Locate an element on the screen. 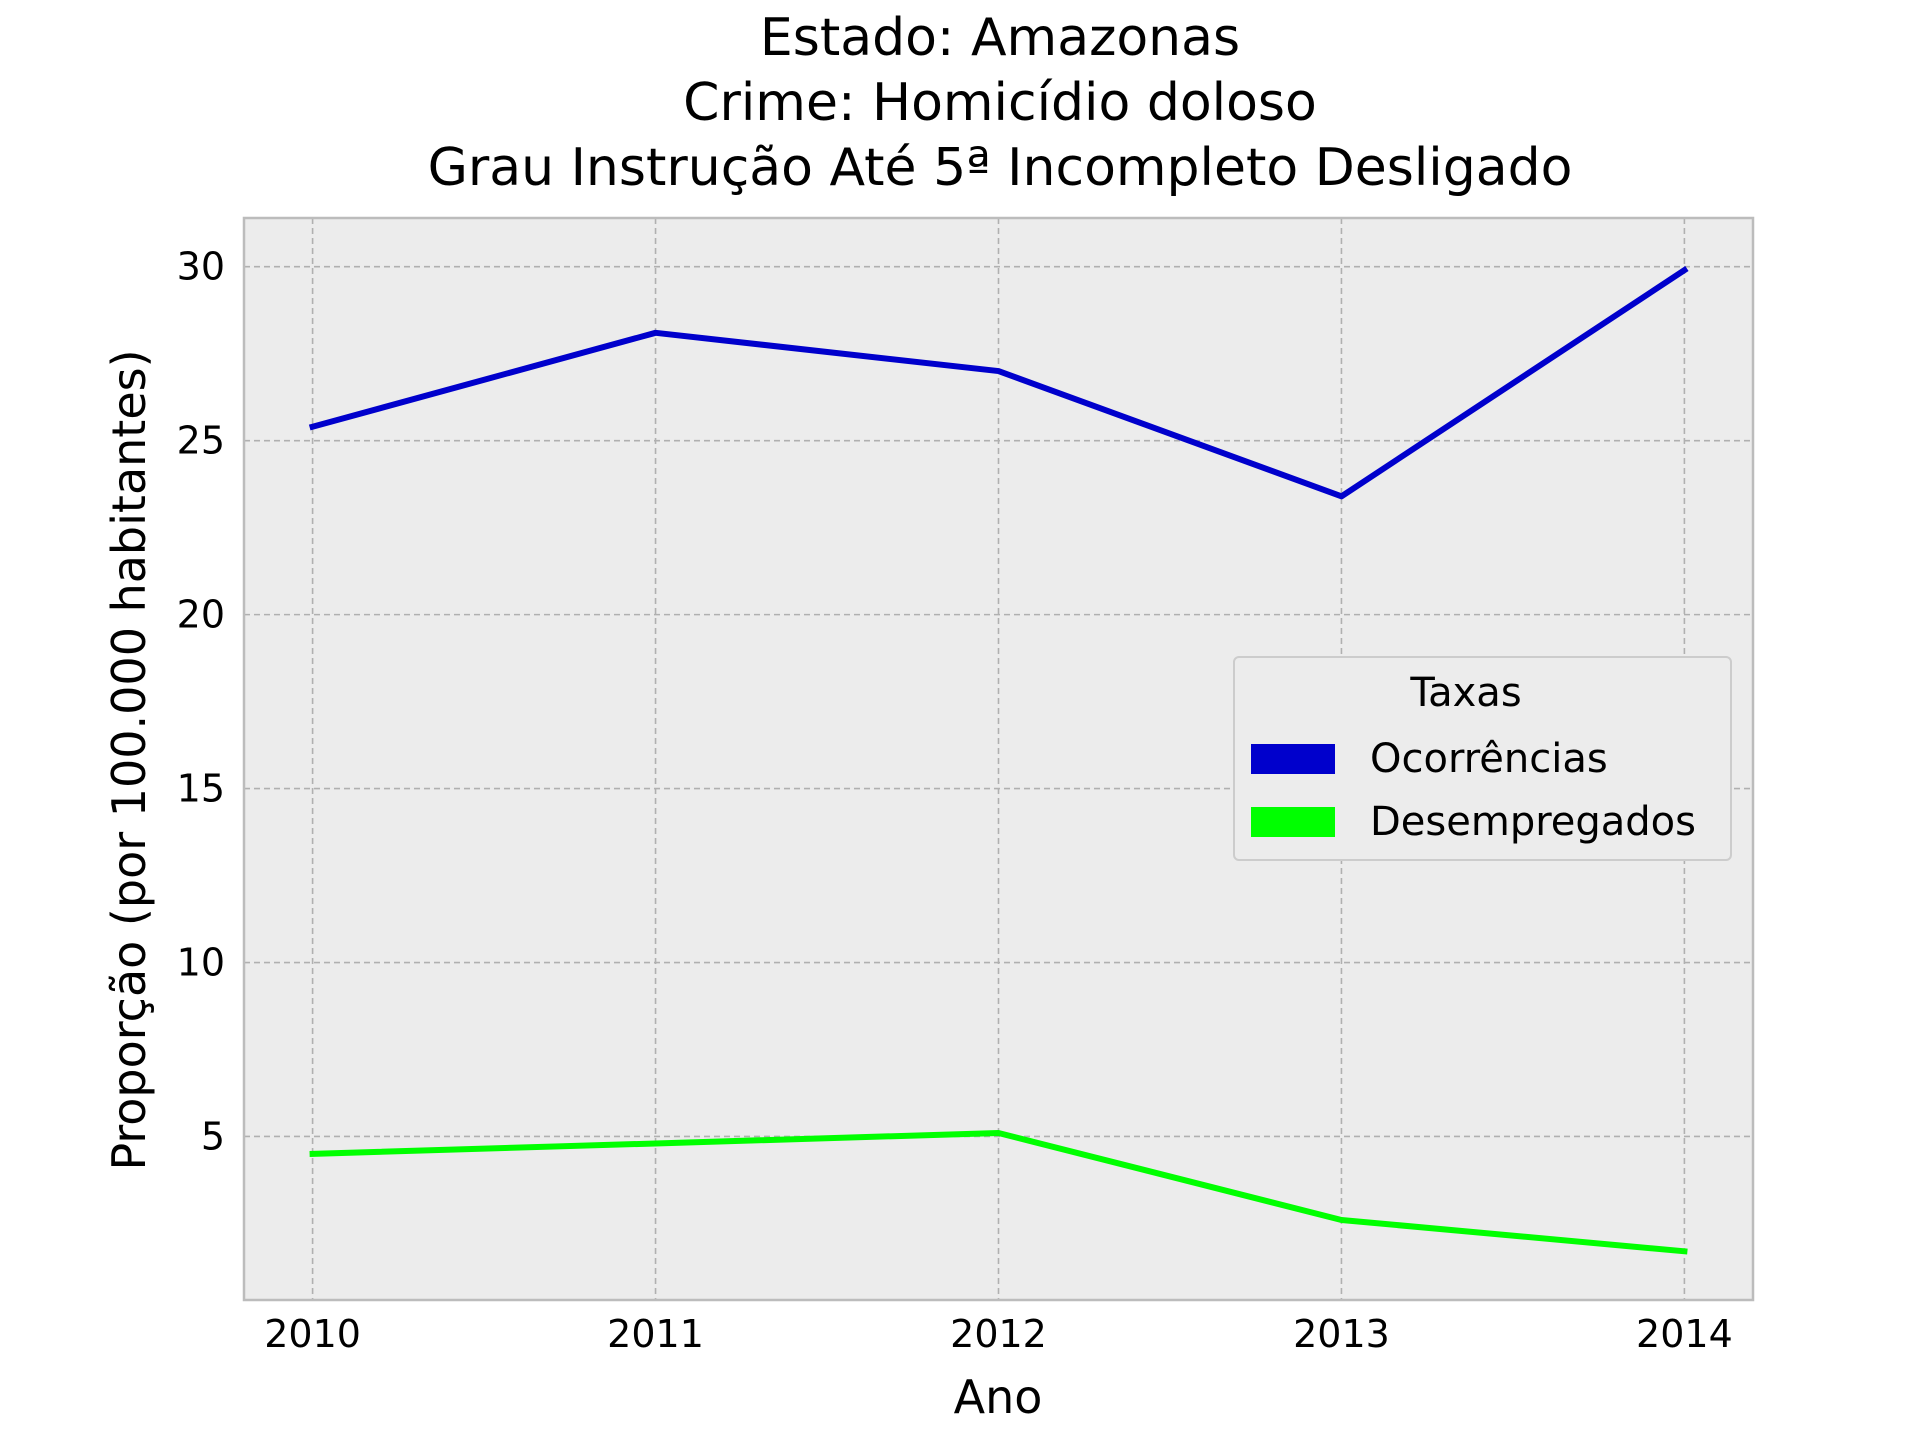 The height and width of the screenshot is (1444, 1920). x-tick-label: 2011 is located at coordinates (655, 1334).